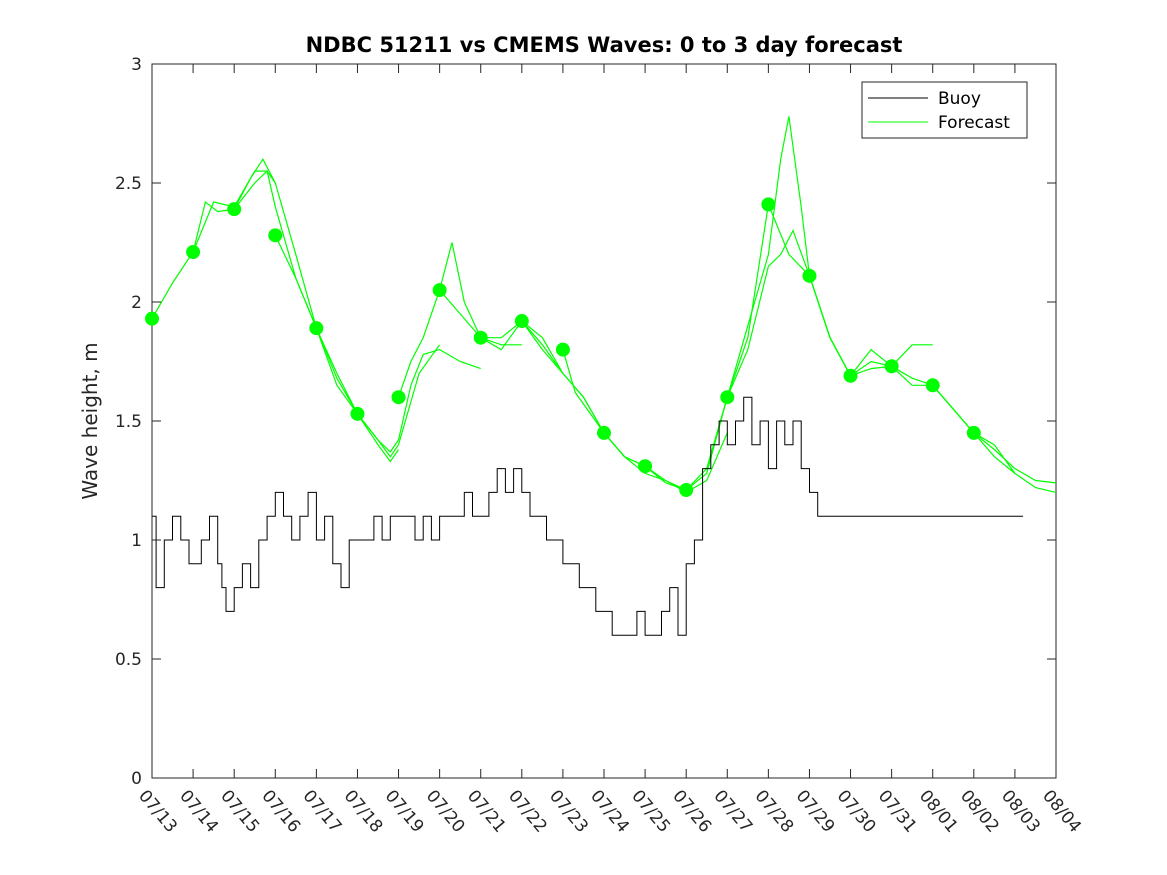 The image size is (1167, 875). Describe the element at coordinates (527, 811) in the screenshot. I see `x-tick-label: 07/22` at that location.